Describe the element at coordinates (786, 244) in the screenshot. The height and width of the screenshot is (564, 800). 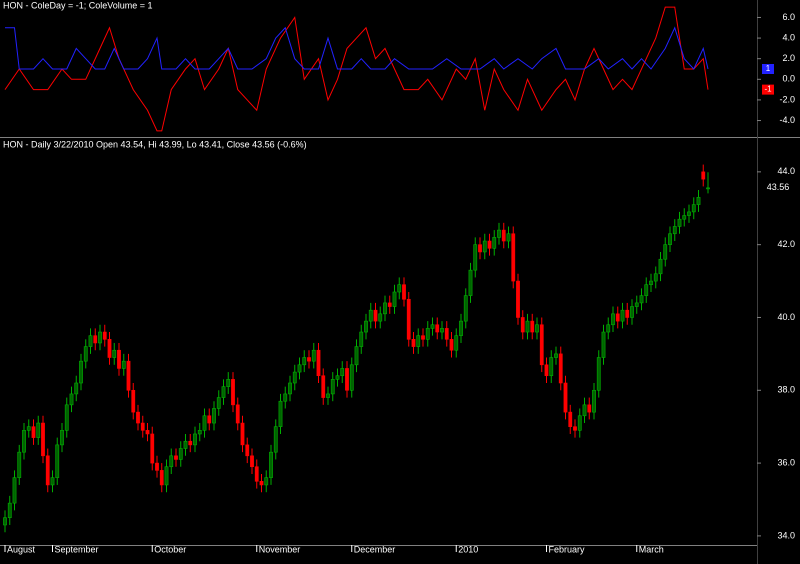
I see `y-tick-label: 42.0` at that location.